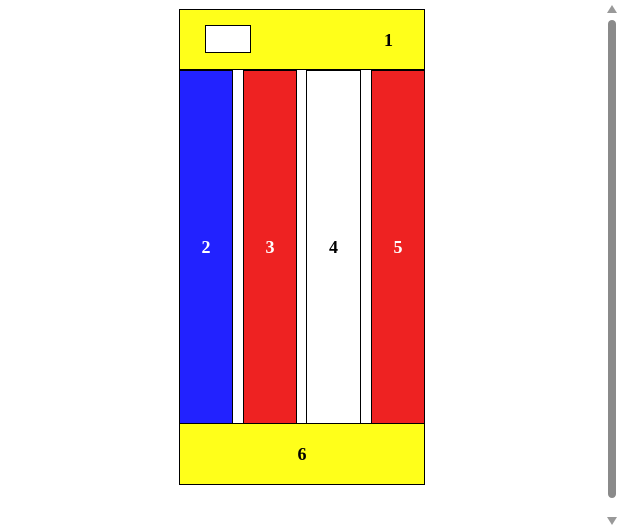 This screenshot has width=618, height=530. I want to click on column-3-number: 3, so click(270, 246).